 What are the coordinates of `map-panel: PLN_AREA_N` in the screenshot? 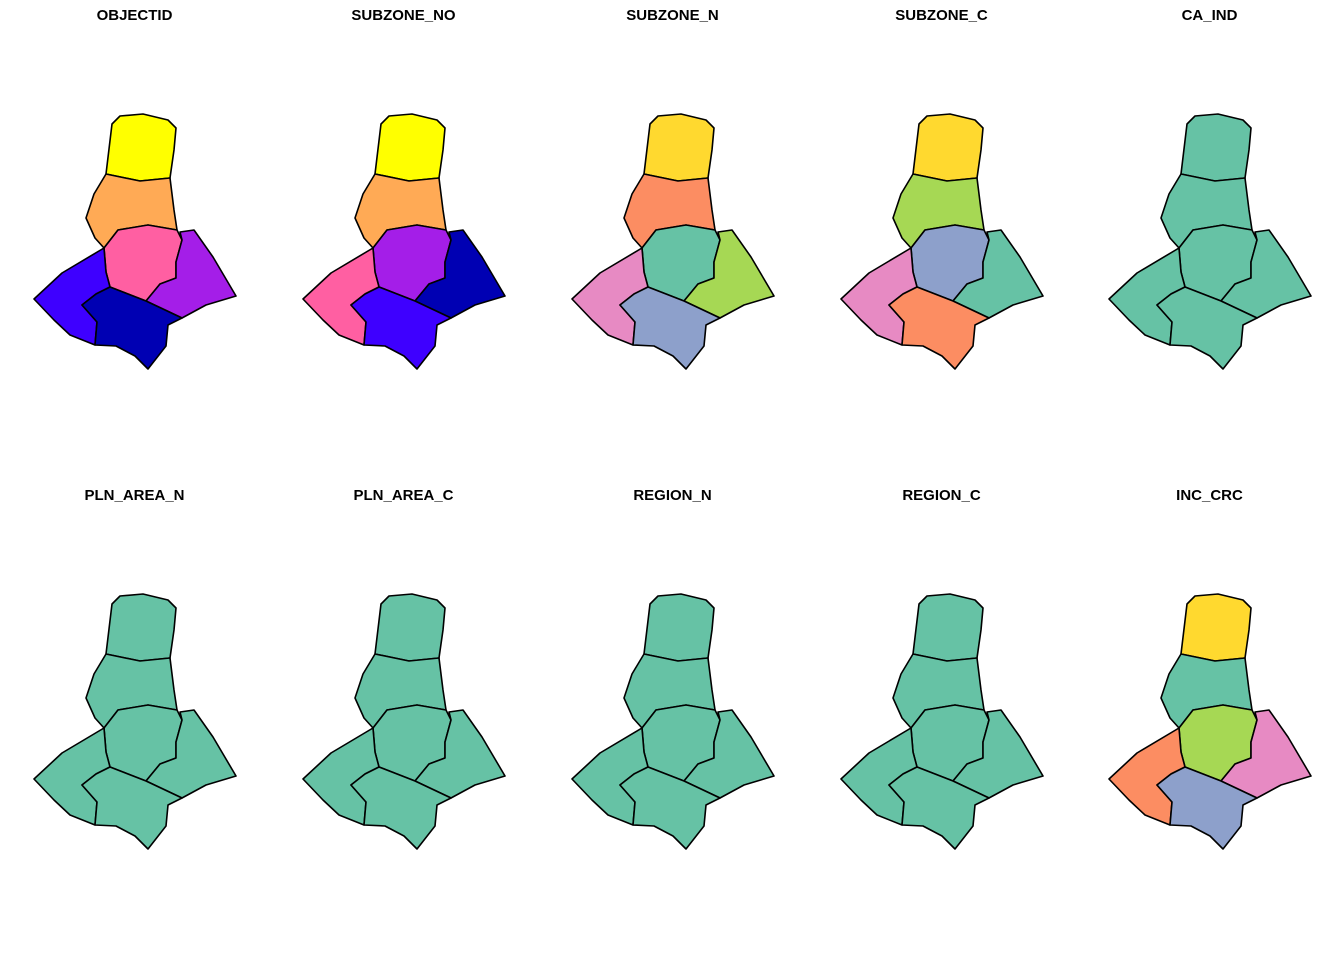 It's located at (134, 720).